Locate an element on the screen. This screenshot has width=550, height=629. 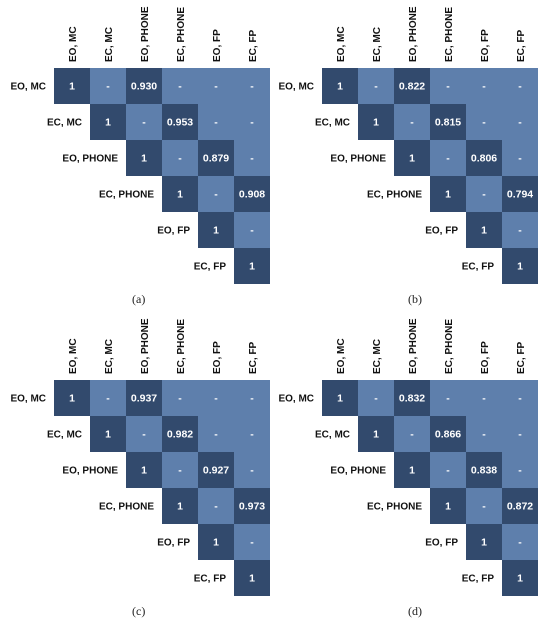
cell-value: 0.927 is located at coordinates (216, 471).